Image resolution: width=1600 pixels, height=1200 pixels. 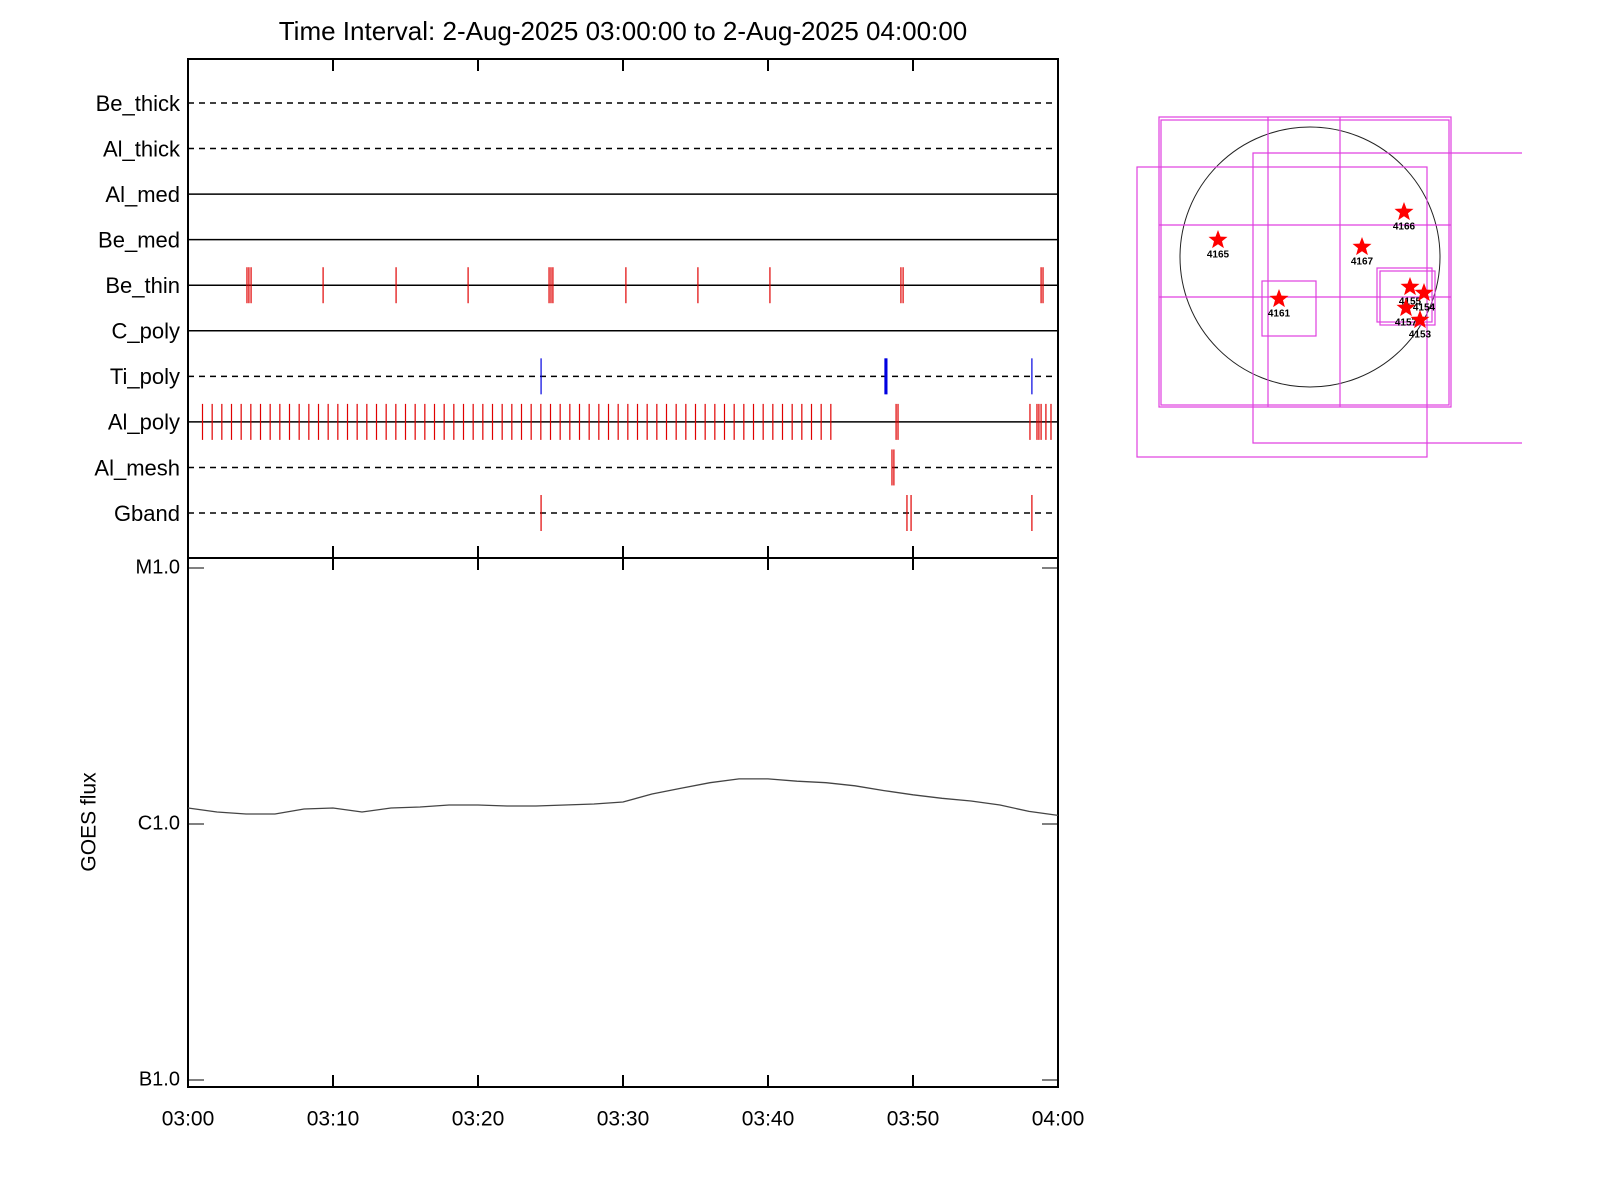 What do you see at coordinates (1218, 255) in the screenshot?
I see `region-label: 4165` at bounding box center [1218, 255].